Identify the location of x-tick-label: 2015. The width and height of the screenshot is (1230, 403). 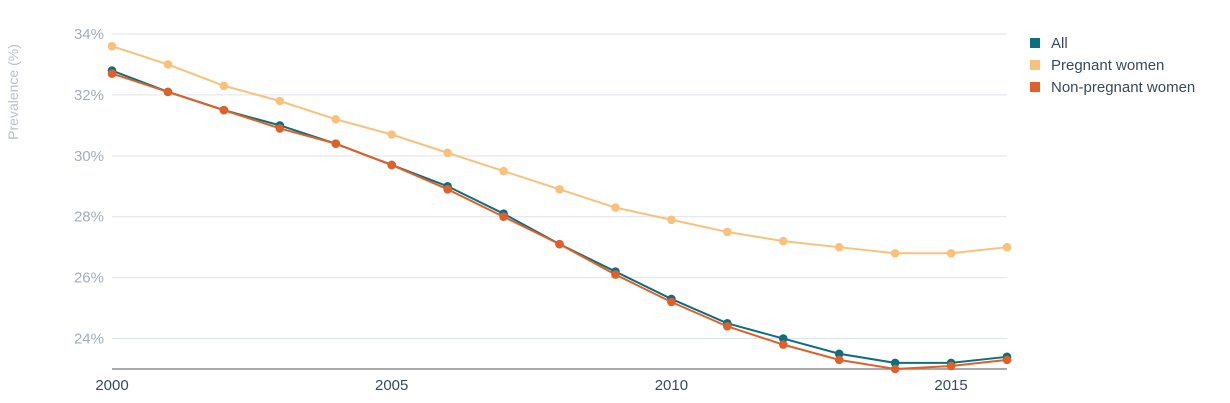
(950, 385).